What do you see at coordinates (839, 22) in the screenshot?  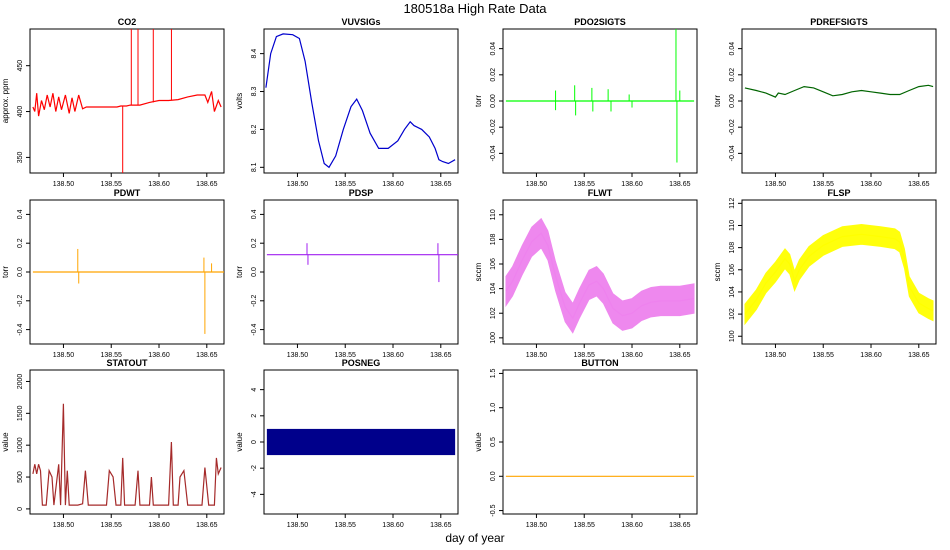 I see `chart-title: PDREFSIGTS` at bounding box center [839, 22].